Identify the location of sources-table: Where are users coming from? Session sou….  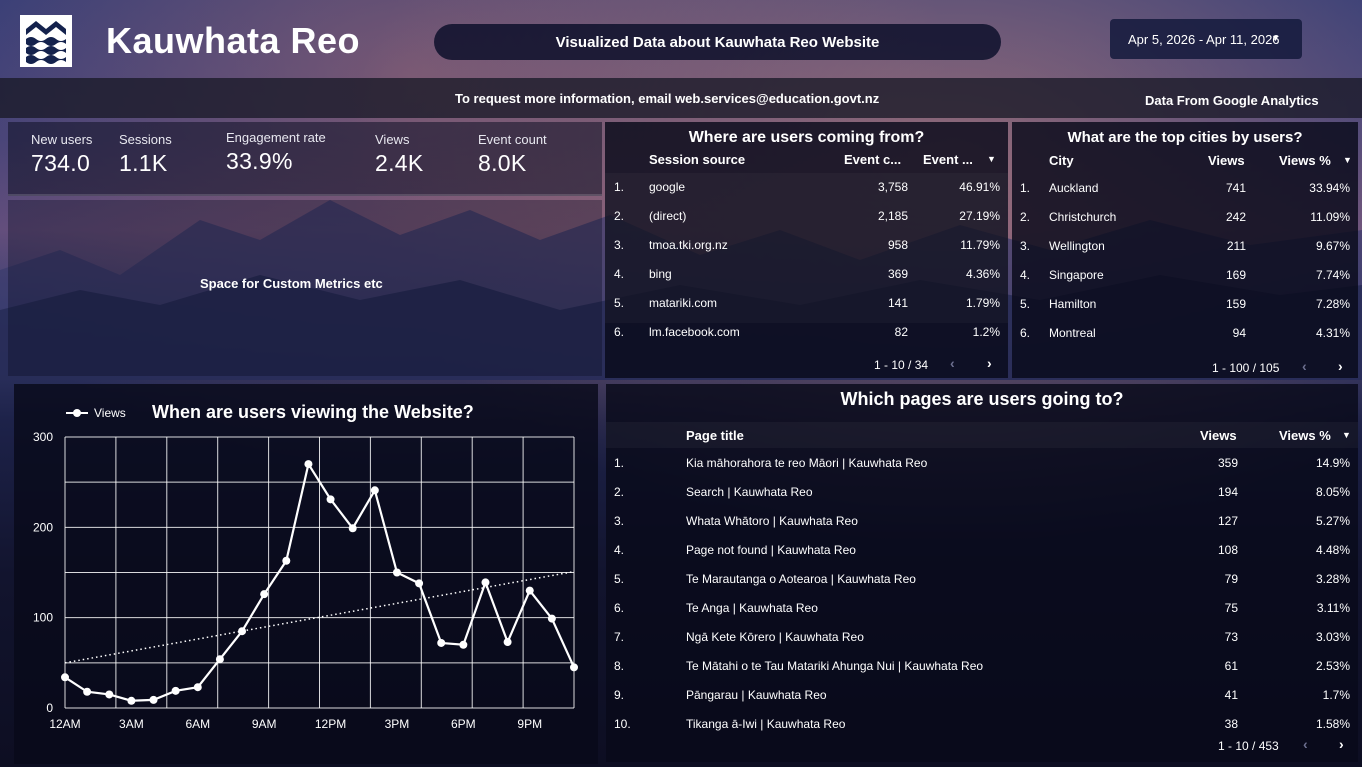
(806, 250).